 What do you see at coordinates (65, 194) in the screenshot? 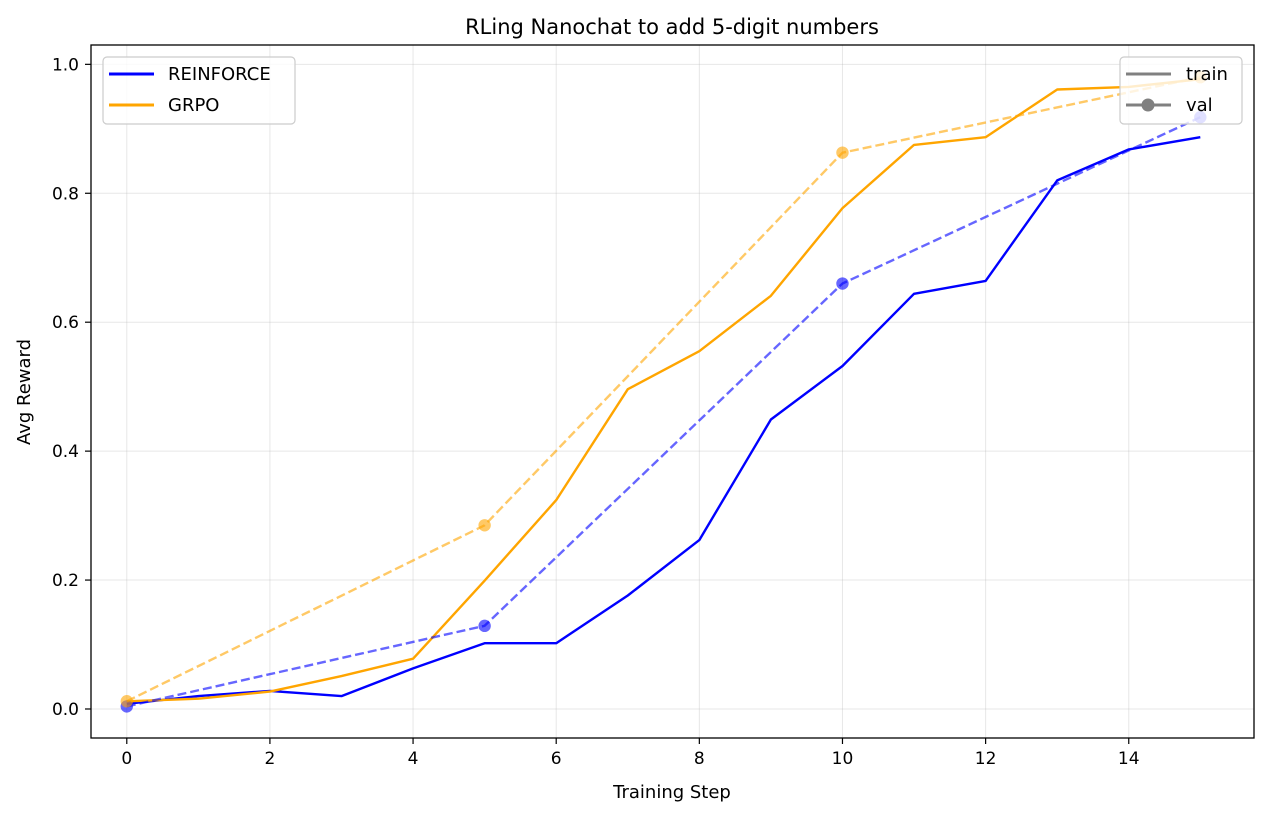
I see `y-tick-label: 0.8` at bounding box center [65, 194].